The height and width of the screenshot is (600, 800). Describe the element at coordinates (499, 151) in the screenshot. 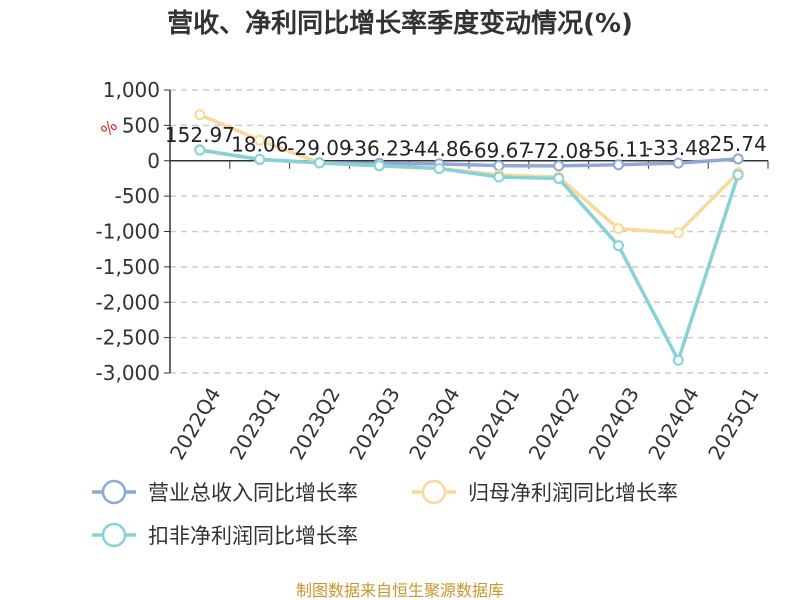

I see `data-label: -69.67` at that location.